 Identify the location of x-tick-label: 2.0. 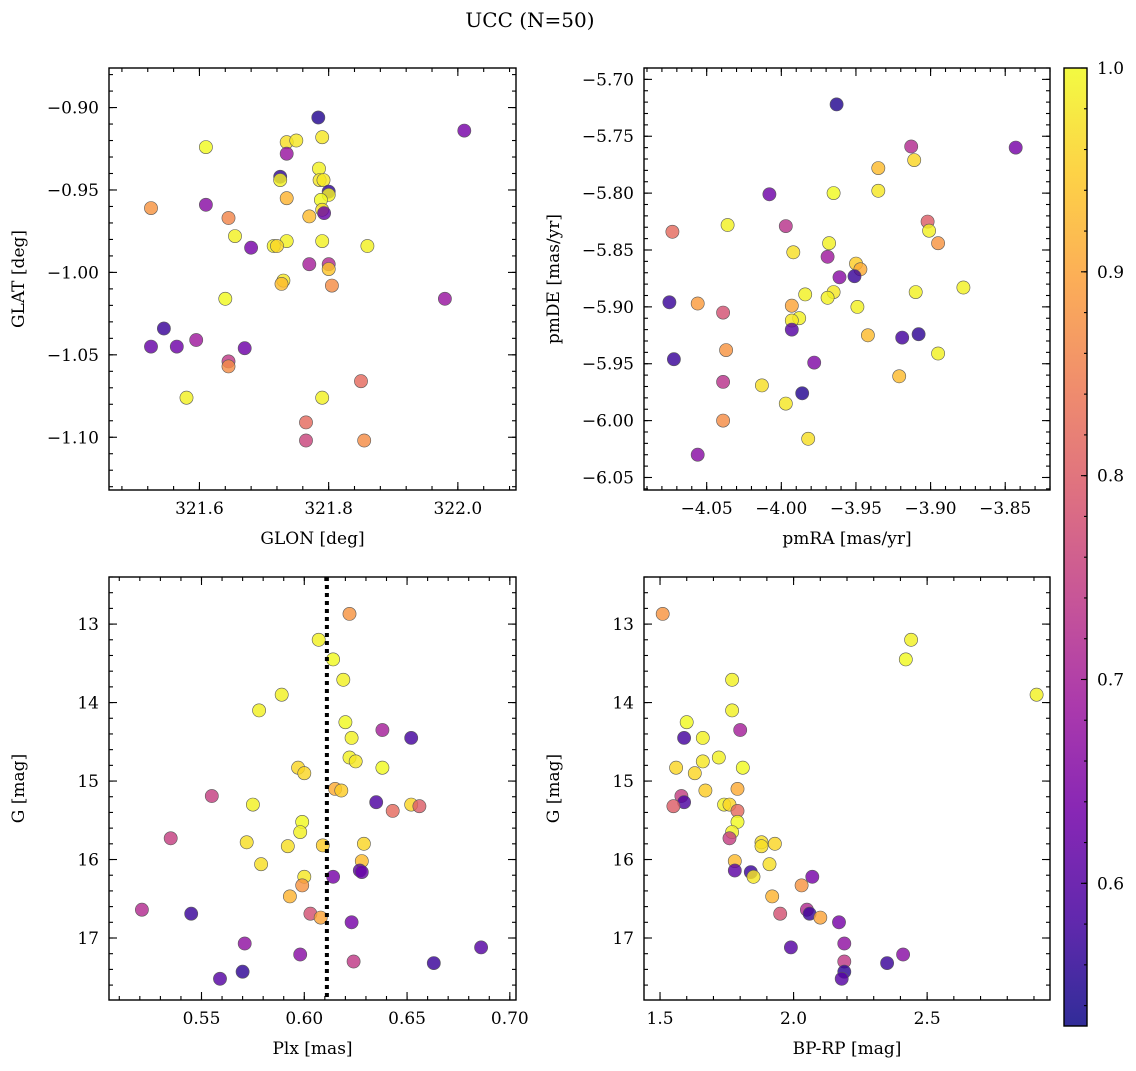
(793, 1019).